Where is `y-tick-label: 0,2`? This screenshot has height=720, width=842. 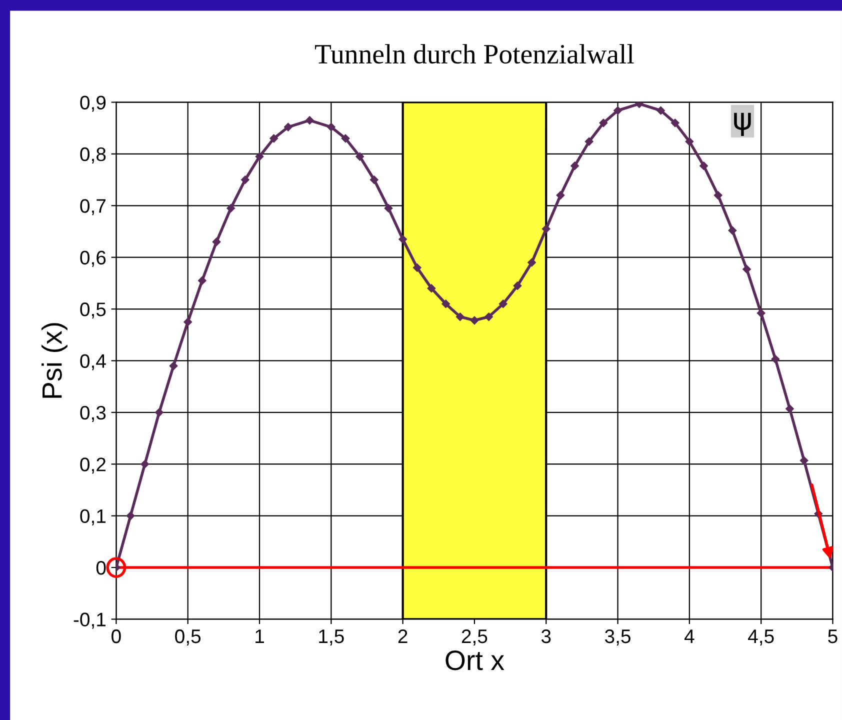
y-tick-label: 0,2 is located at coordinates (93, 466).